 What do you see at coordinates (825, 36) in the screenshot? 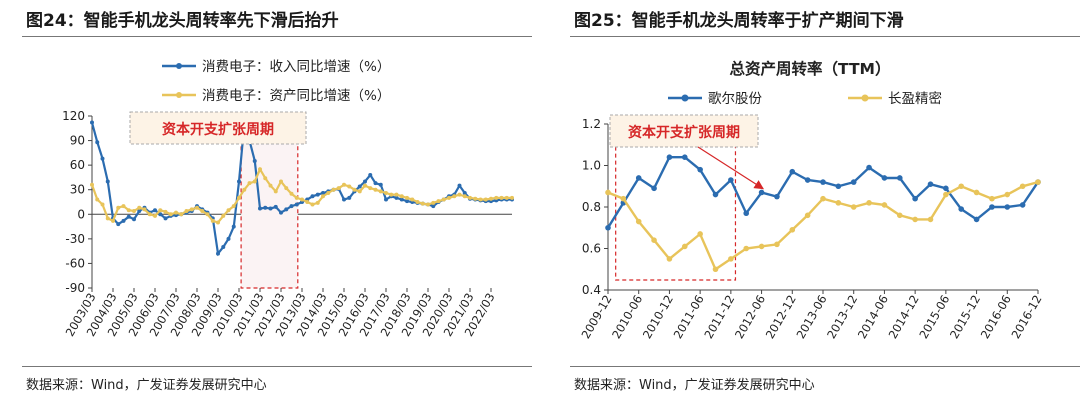
I see `right-title-rule` at bounding box center [825, 36].